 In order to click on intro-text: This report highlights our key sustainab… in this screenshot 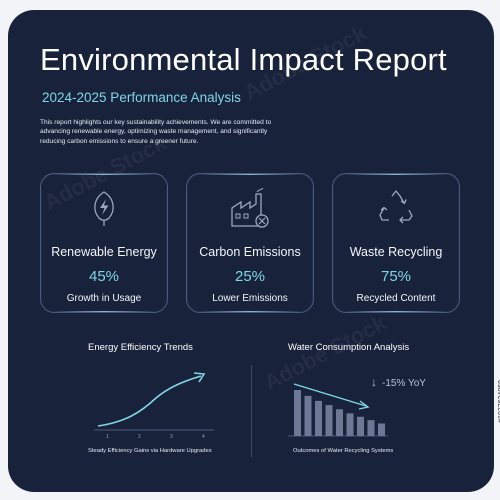, I will do `click(156, 132)`.